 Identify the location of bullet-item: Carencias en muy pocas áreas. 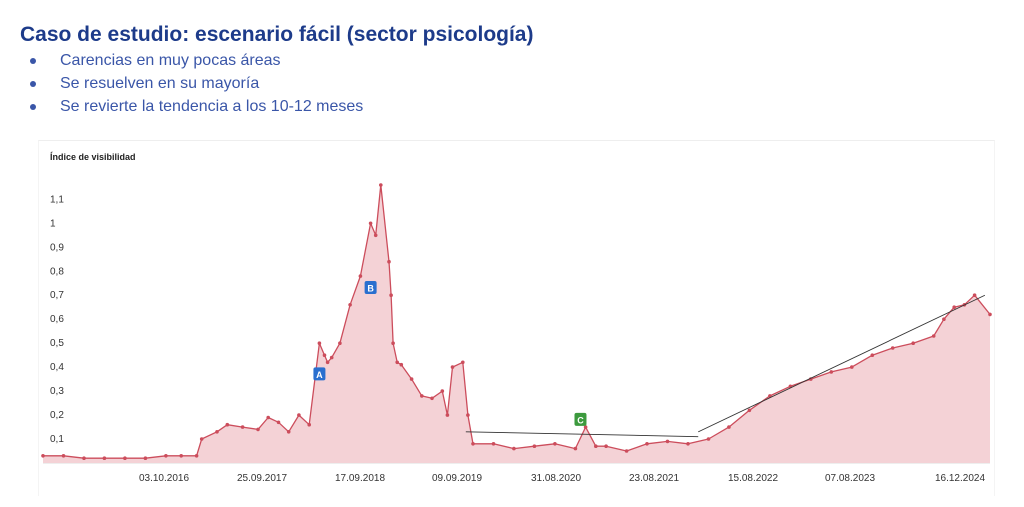
(194, 60).